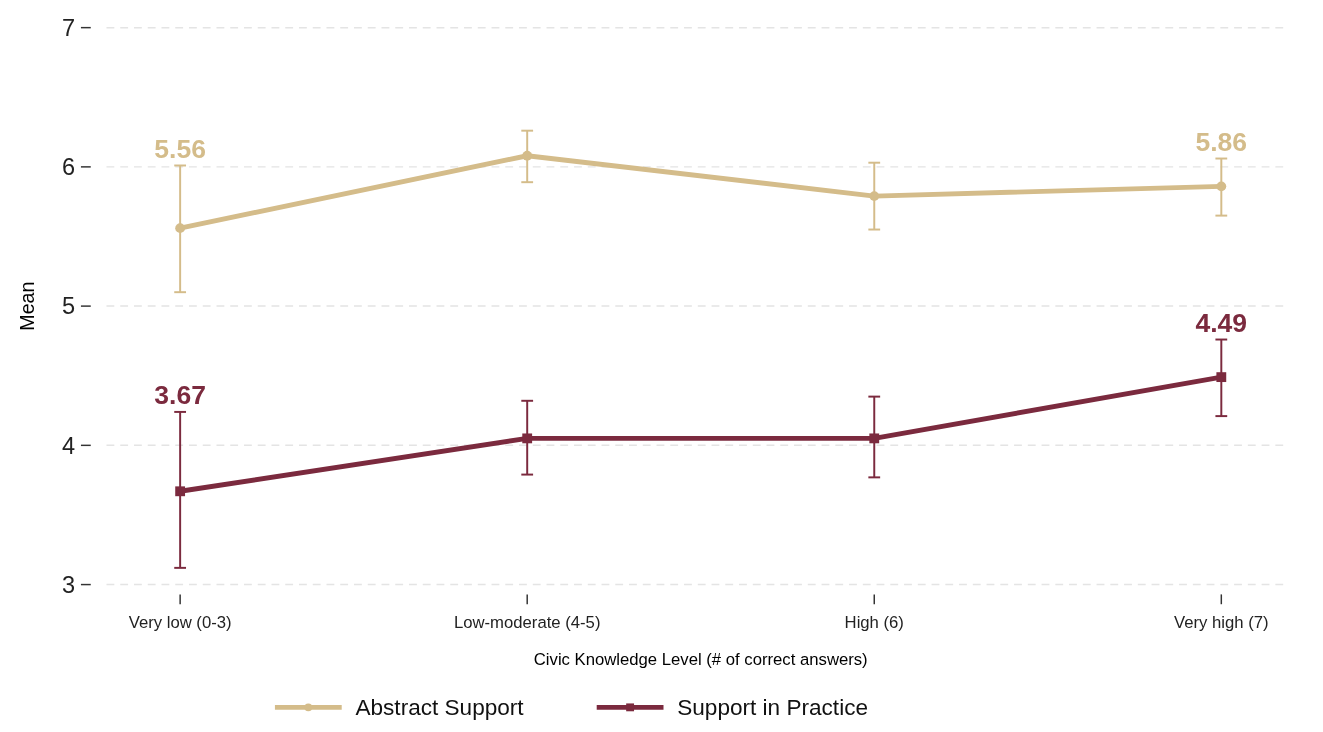 This screenshot has width=1323, height=732. Describe the element at coordinates (68, 584) in the screenshot. I see `y-tick-label: 3` at that location.